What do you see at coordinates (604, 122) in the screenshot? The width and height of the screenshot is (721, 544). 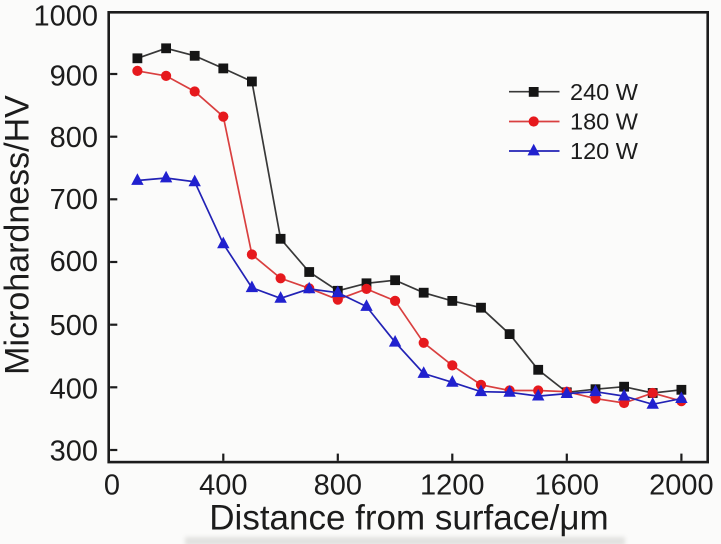 I see `svg-text: 180 W` at bounding box center [604, 122].